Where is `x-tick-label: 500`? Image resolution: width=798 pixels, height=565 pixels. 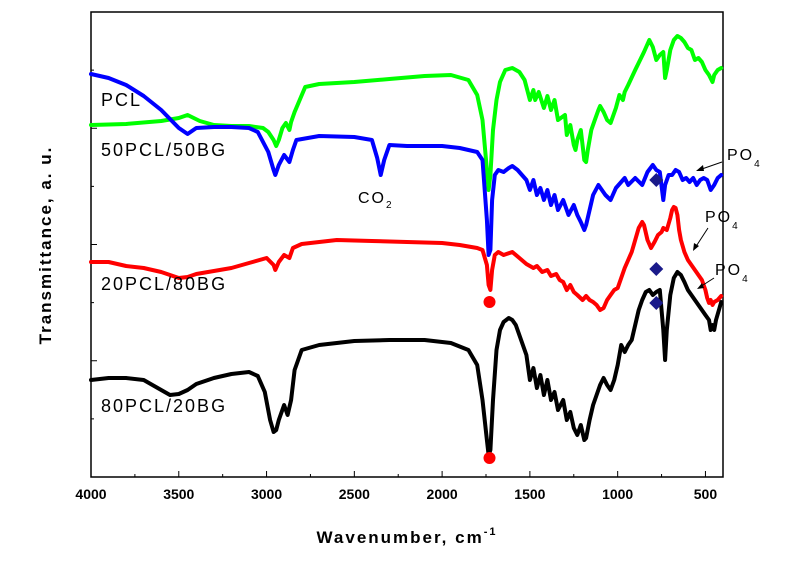
x-tick-label: 500 is located at coordinates (706, 494).